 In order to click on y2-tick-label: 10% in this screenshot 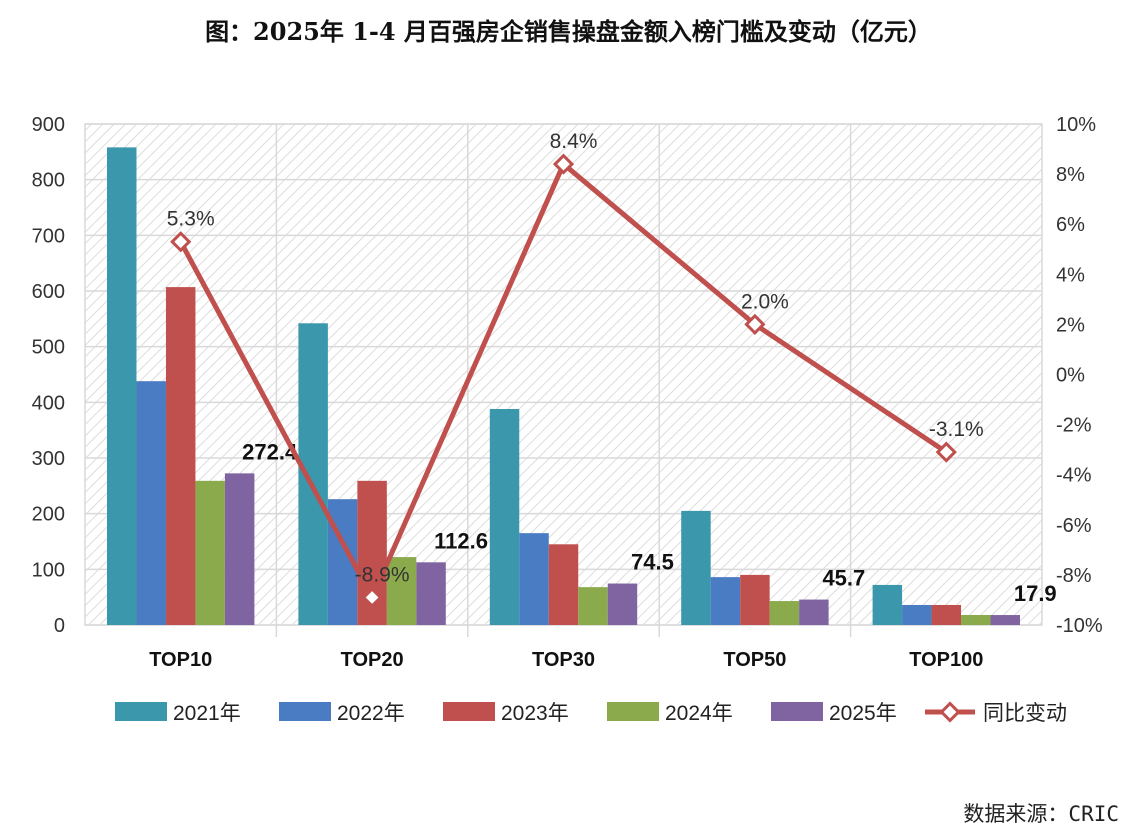, I will do `click(1076, 125)`.